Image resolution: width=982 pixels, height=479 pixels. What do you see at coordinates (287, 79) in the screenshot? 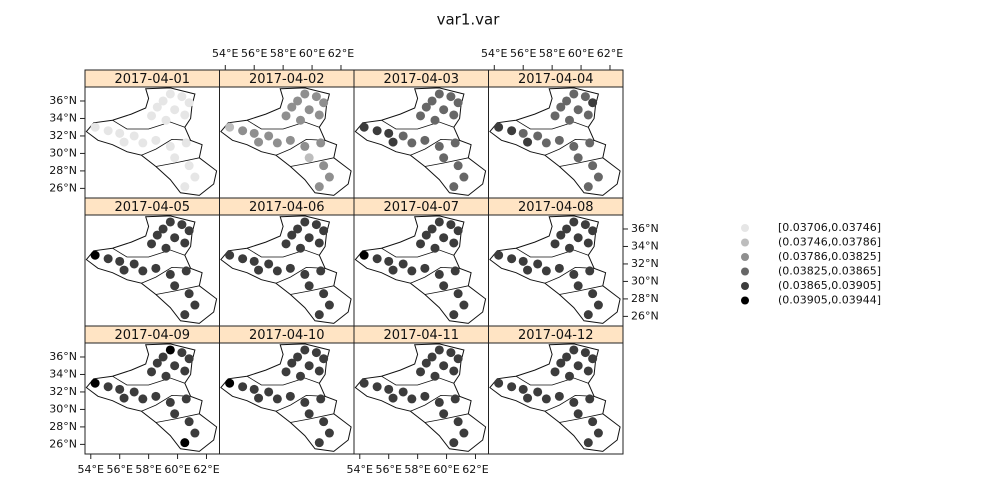
I see `strip-label: 2017-04-02` at bounding box center [287, 79].